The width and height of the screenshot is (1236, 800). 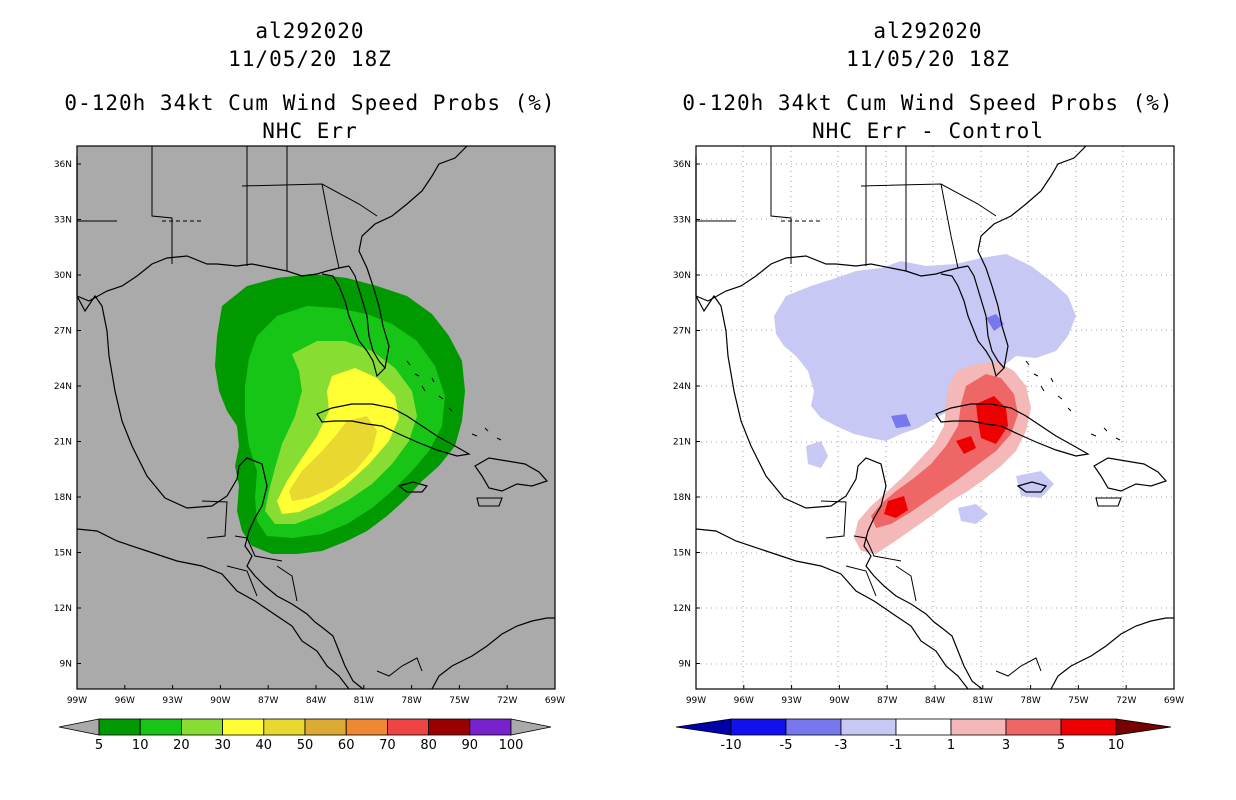 I want to click on colorbar-label: 20, so click(x=181, y=745).